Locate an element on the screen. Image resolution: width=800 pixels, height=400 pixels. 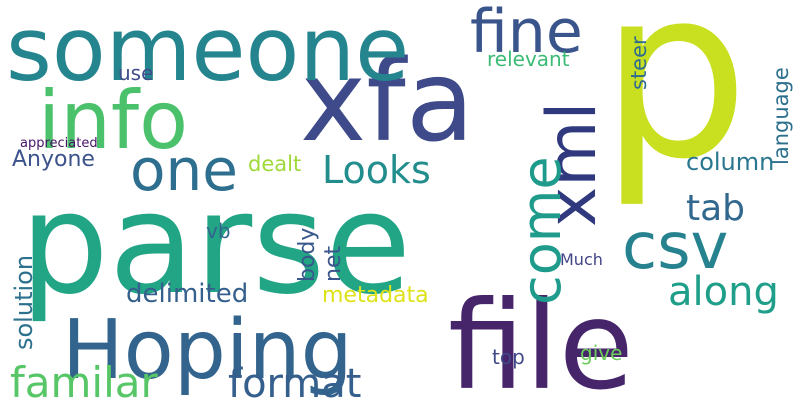
word-looks: Looks is located at coordinates (376, 170).